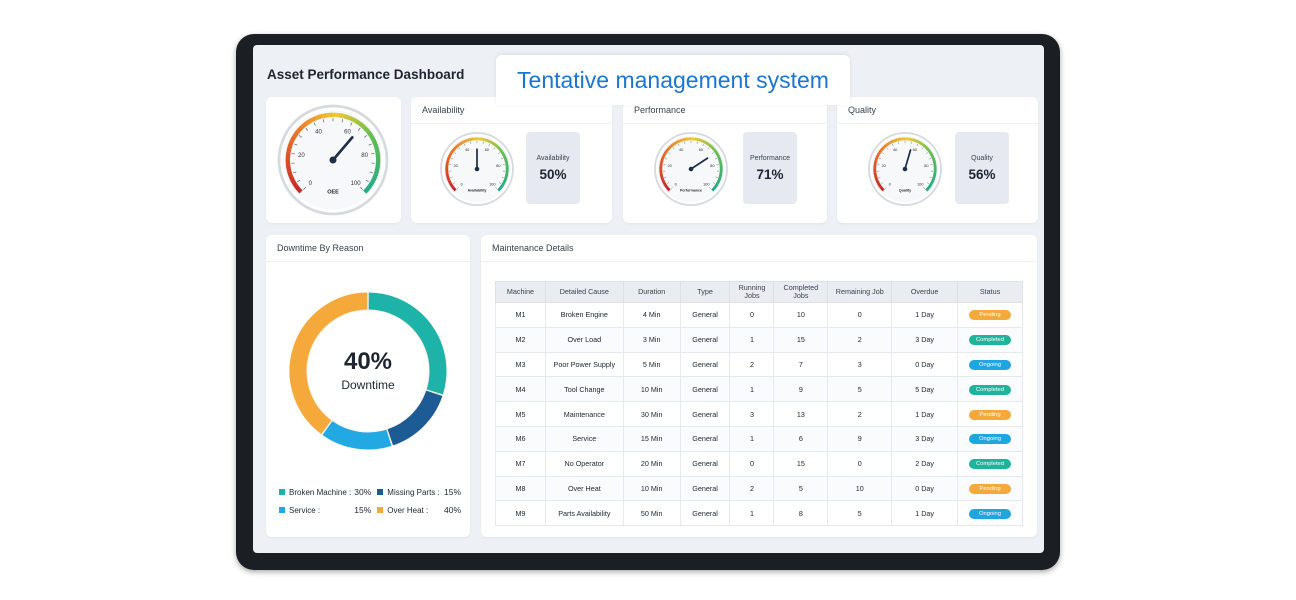 This screenshot has width=1296, height=600. What do you see at coordinates (363, 492) in the screenshot?
I see `legend-value: 30%` at bounding box center [363, 492].